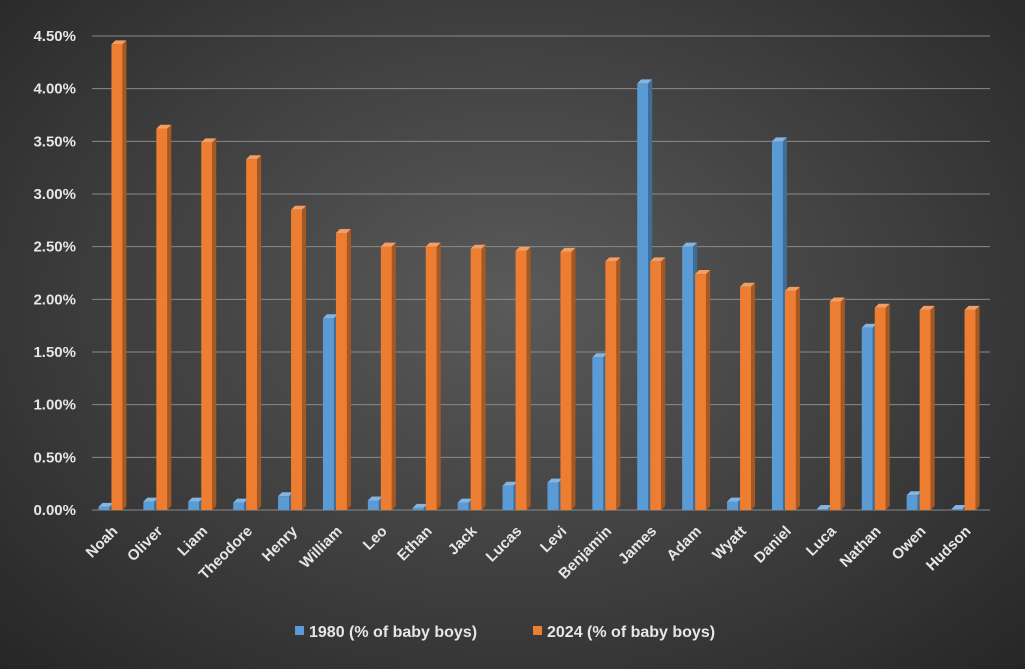  What do you see at coordinates (568, 378) in the screenshot?
I see `bar-2024-levi` at bounding box center [568, 378].